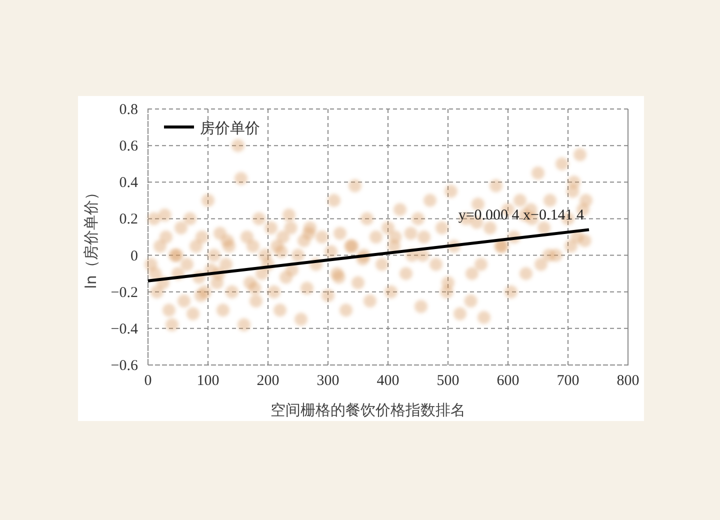 This screenshot has width=720, height=520. Describe the element at coordinates (508, 381) in the screenshot. I see `x-tick-label: 600` at that location.